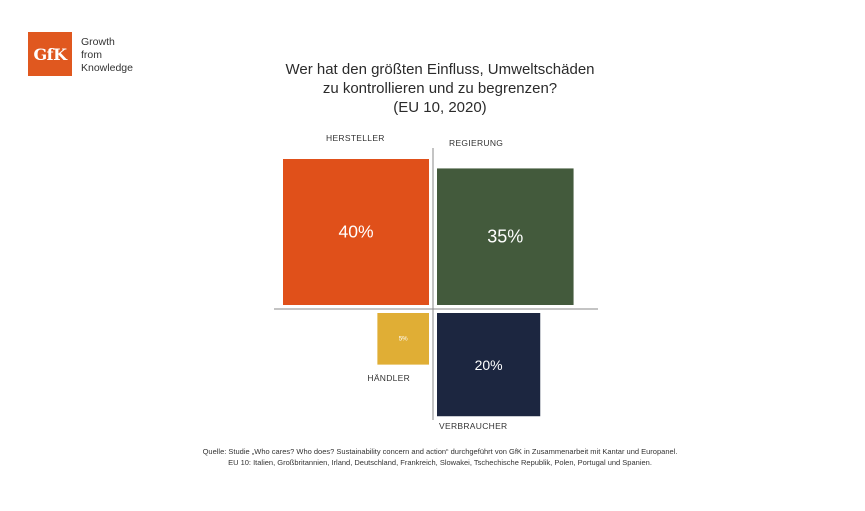 The image size is (865, 511). I want to click on value-label-hersteller: 40%, so click(356, 231).